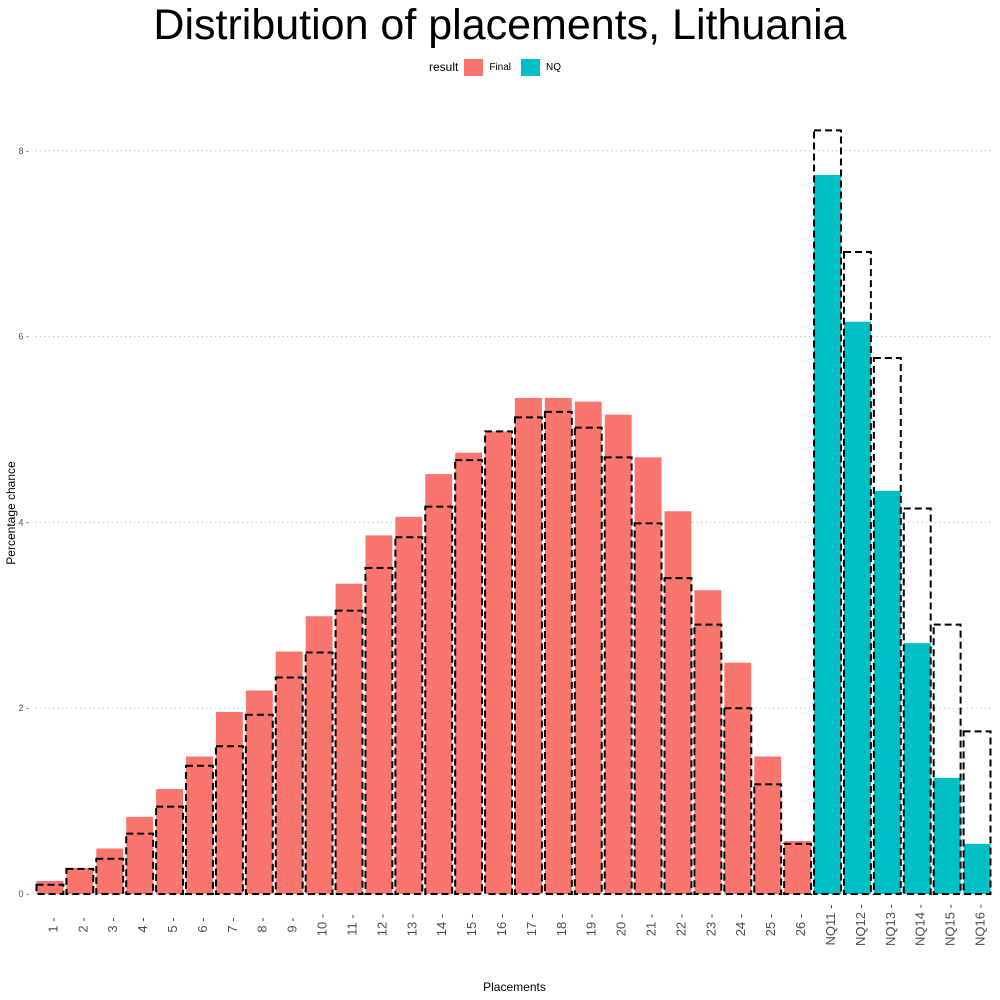 This screenshot has width=1000, height=1000. I want to click on x-tick-label-8: 8 -, so click(262, 924).